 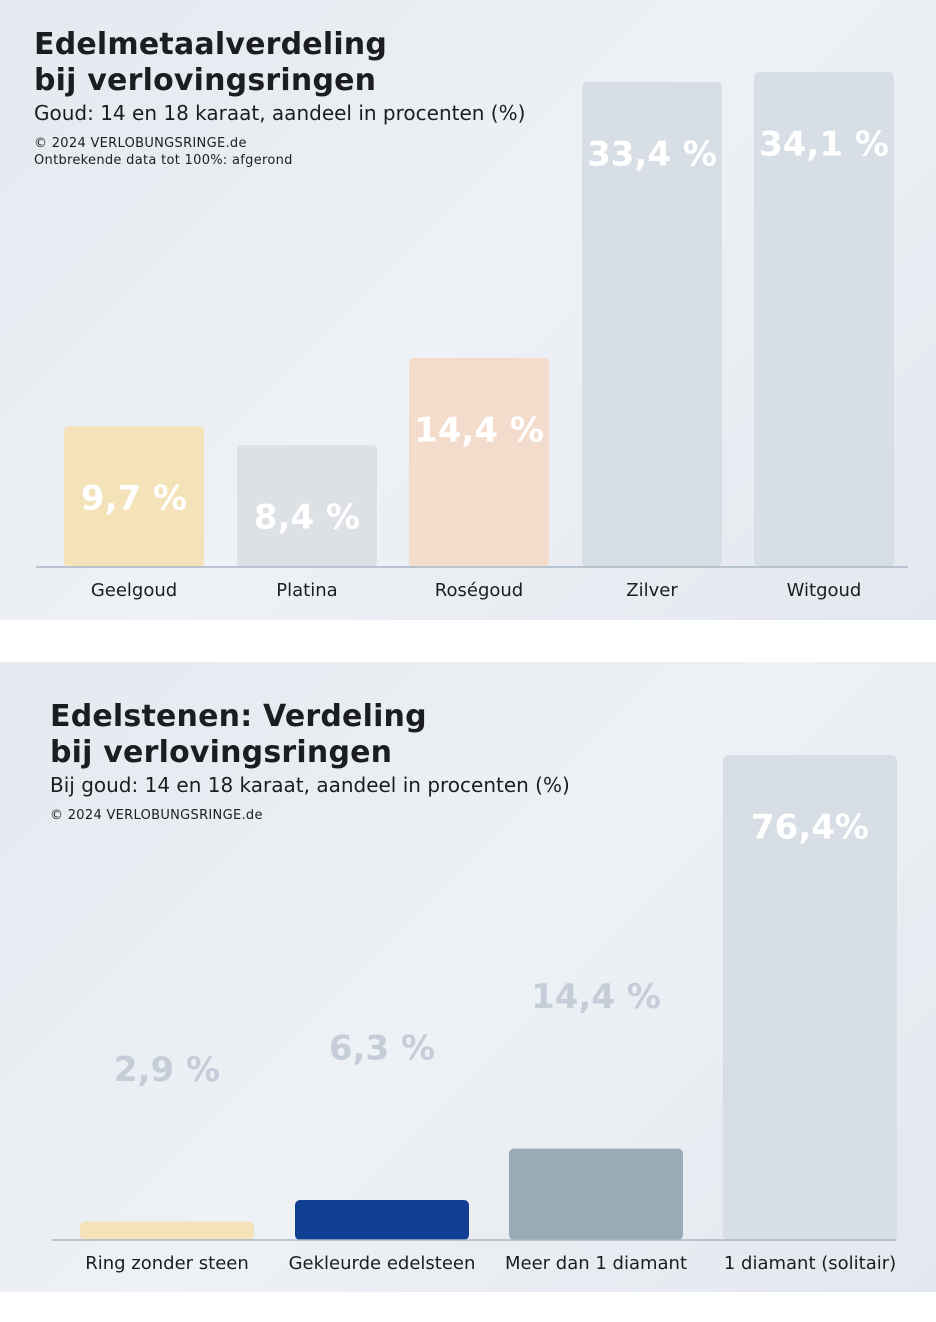 What do you see at coordinates (211, 62) in the screenshot?
I see `chart-title: Edelmetaalverdeling bij verlovingsringen` at bounding box center [211, 62].